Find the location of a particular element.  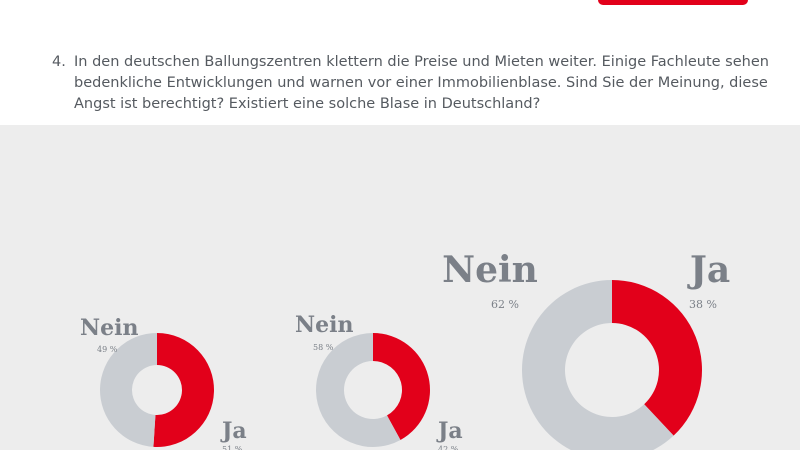

value-label: 51 % is located at coordinates (232, 447).